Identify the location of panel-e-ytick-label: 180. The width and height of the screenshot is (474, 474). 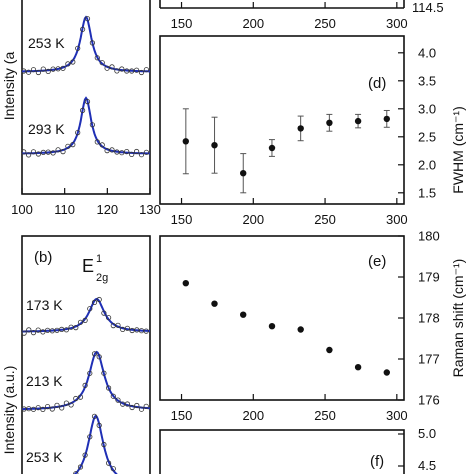
(429, 236).